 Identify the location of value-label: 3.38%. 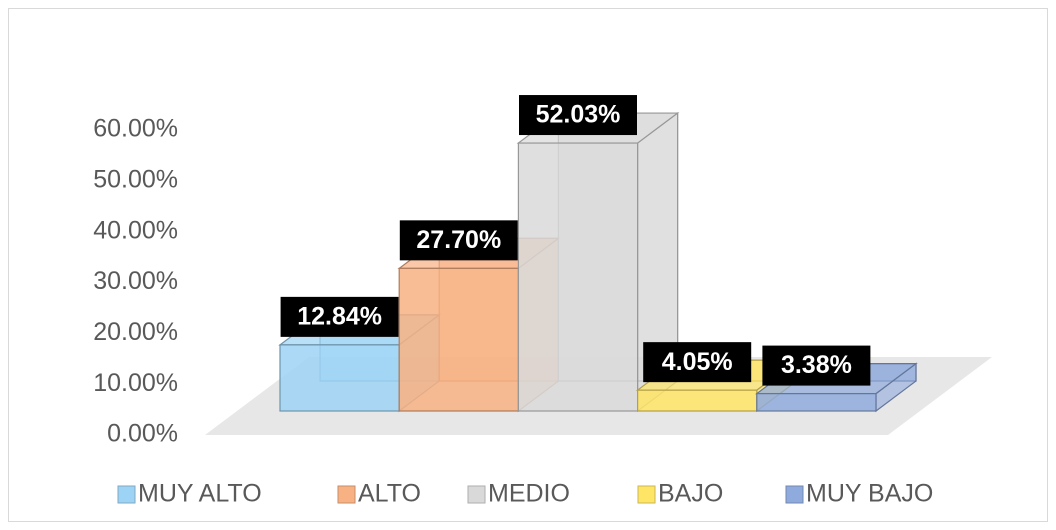
(816, 365).